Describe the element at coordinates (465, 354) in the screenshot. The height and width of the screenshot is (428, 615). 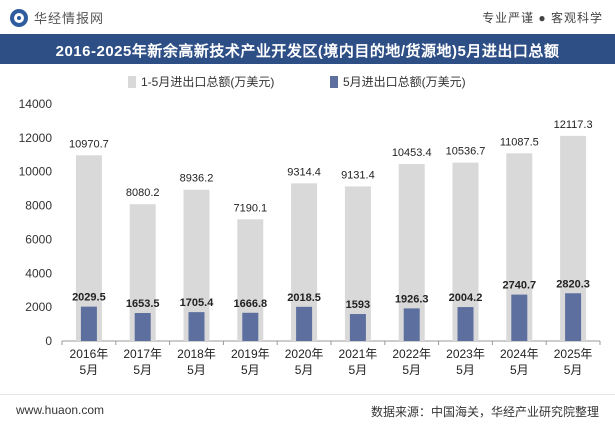
I see `x-tick-label: 2023年` at that location.